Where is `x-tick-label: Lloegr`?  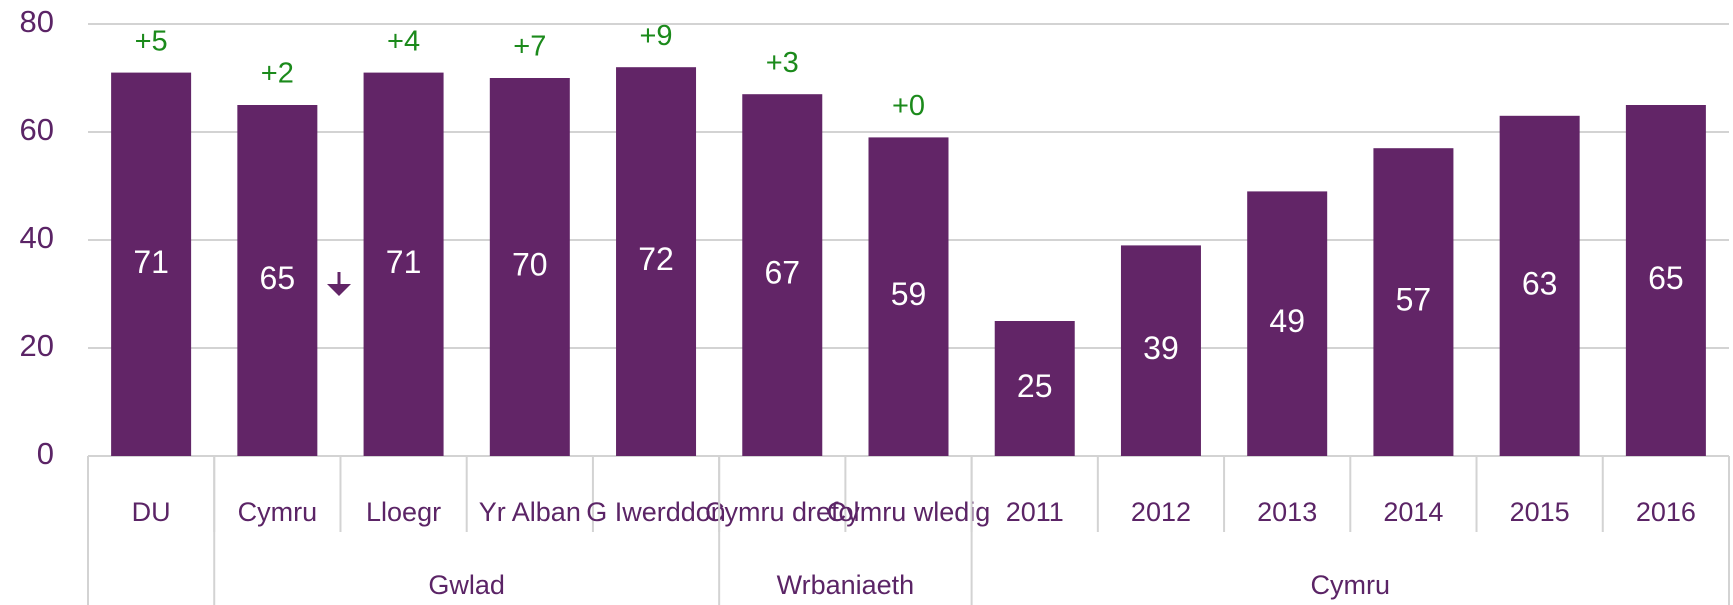
x-tick-label: Lloegr is located at coordinates (403, 512).